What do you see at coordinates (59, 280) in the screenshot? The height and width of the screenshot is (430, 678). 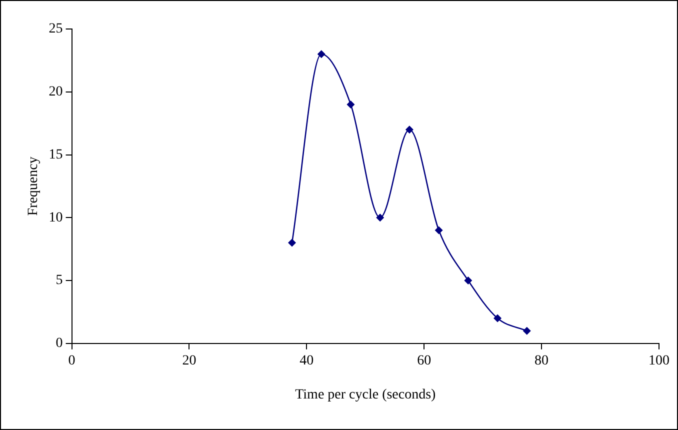 I see `y-tick-label: 5` at bounding box center [59, 280].